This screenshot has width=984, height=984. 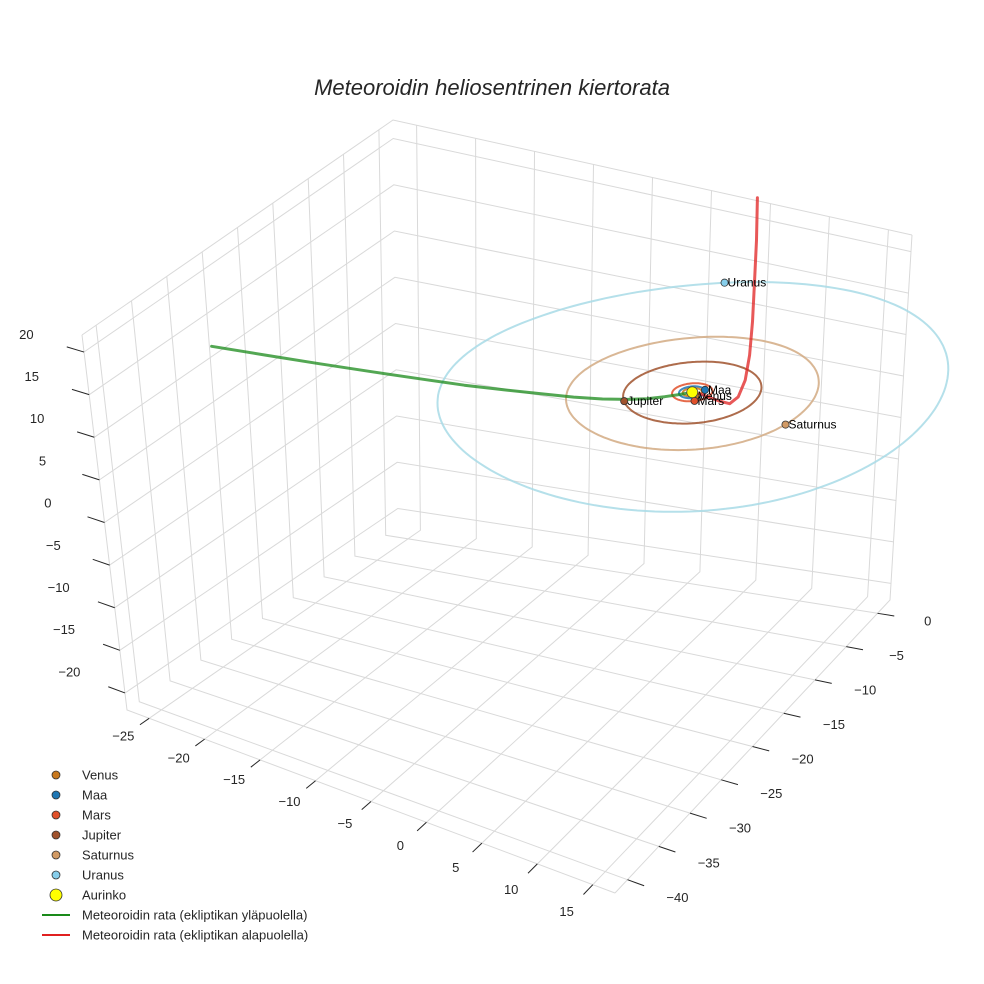 What do you see at coordinates (771, 793) in the screenshot?
I see `y-tick-label: −25` at bounding box center [771, 793].